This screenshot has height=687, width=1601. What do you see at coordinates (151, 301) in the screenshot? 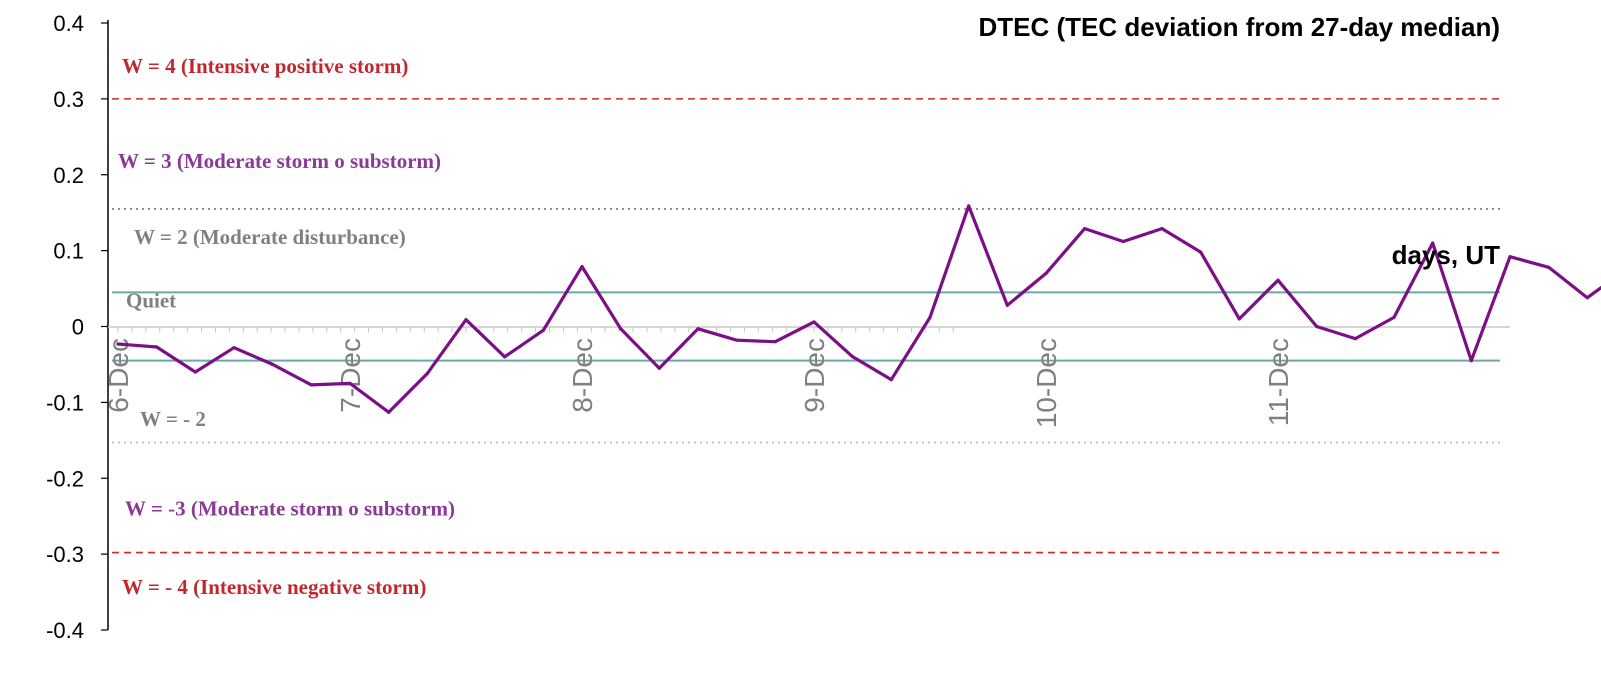
I see `annotation-label: Quiet` at bounding box center [151, 301].